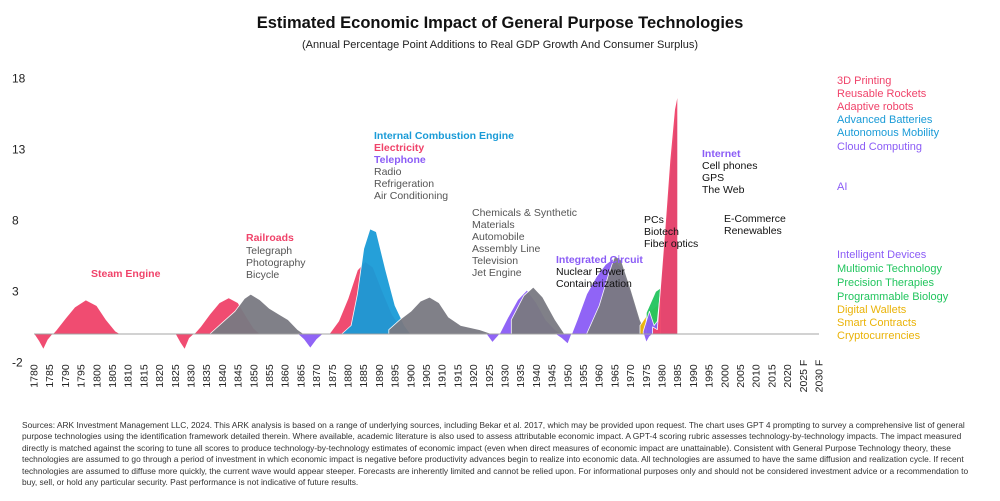  Describe the element at coordinates (590, 272) in the screenshot. I see `annotation-label: Nuclear Power` at that location.